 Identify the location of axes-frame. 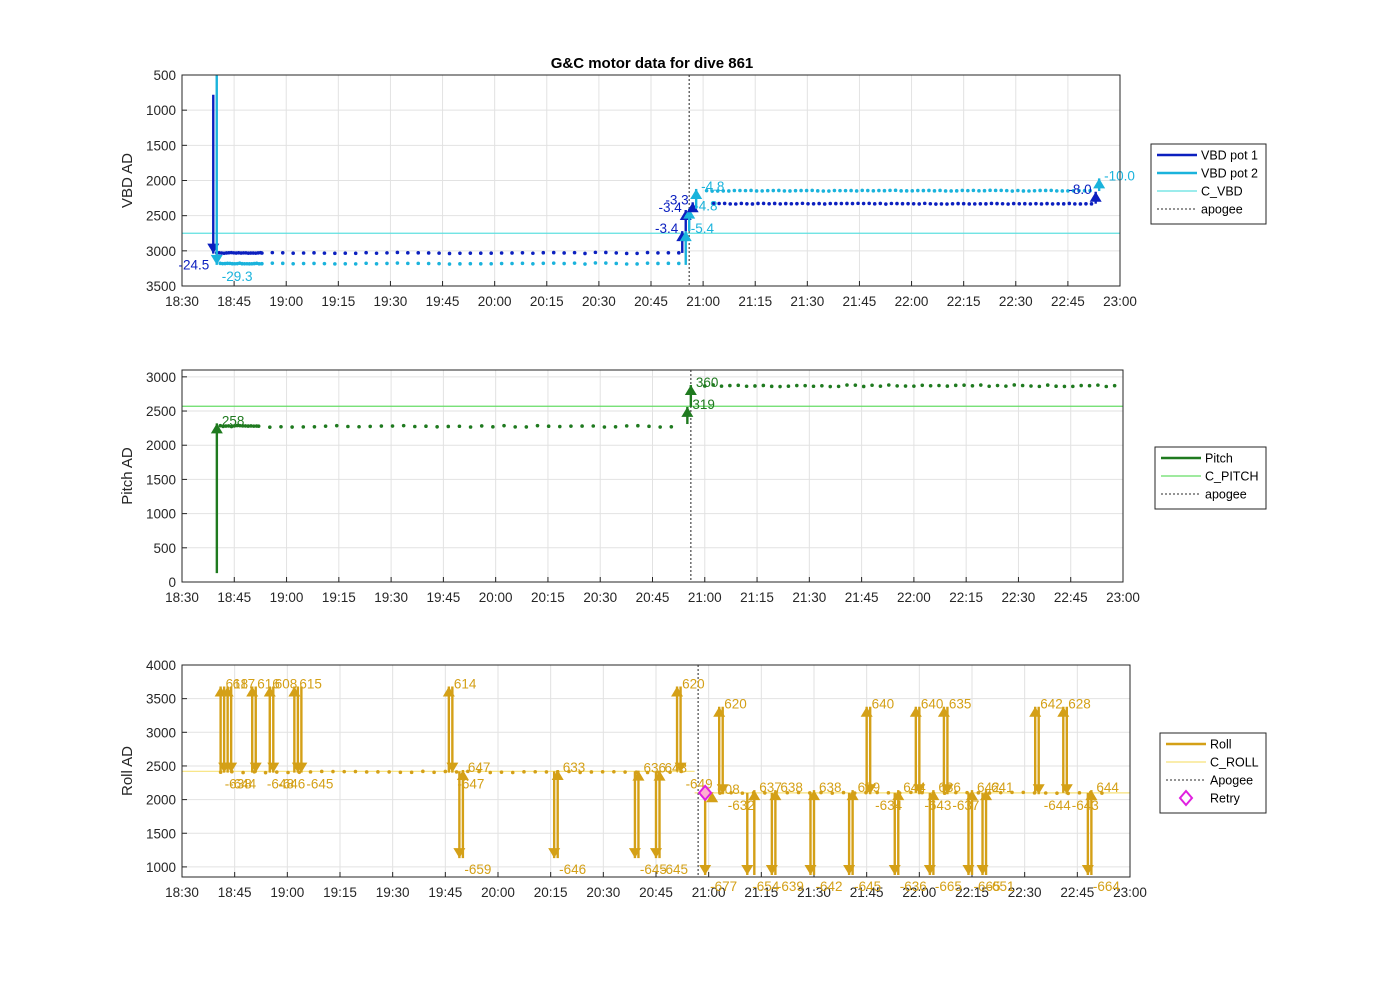
(656, 771).